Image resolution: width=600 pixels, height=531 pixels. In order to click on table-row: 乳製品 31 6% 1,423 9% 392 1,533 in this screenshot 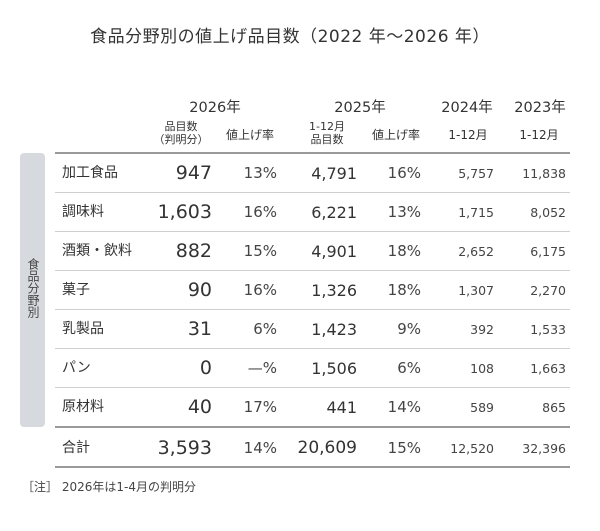, I will do `click(300, 329)`.